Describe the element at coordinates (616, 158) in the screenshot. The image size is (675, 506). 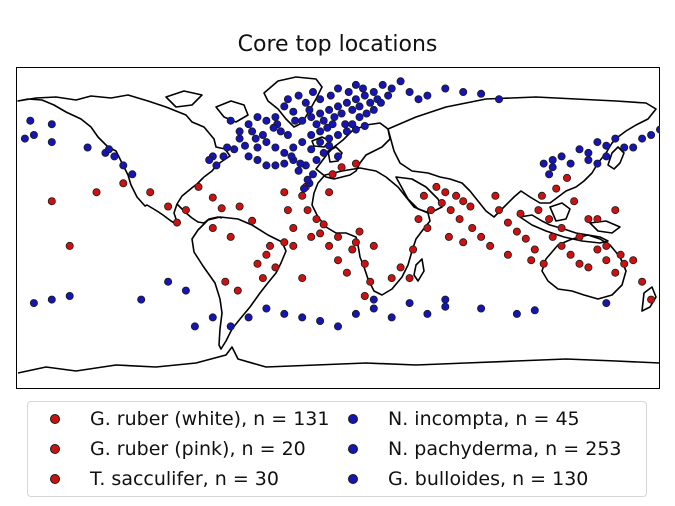
I see `japan-coast` at that location.